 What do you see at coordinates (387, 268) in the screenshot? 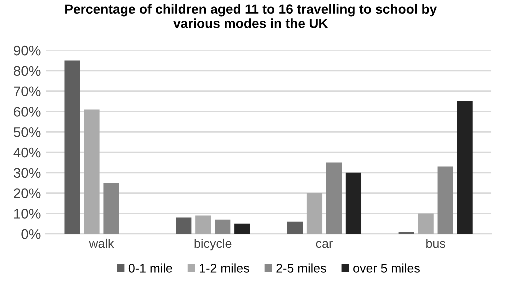
I see `legend-label: over 5 miles` at bounding box center [387, 268].